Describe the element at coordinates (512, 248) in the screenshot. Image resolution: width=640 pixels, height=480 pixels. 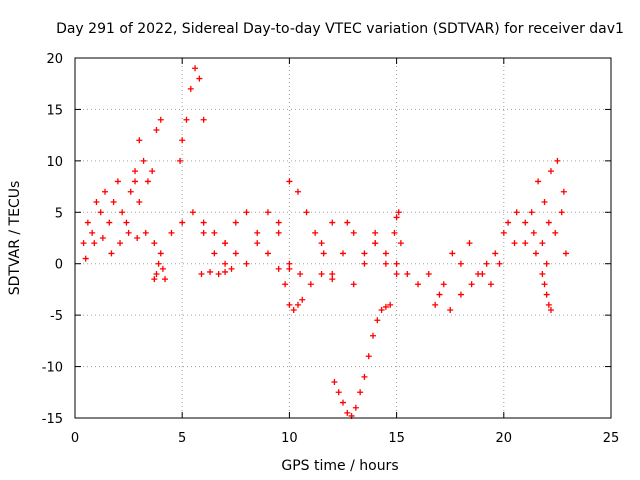
I see `series-track-19-21h` at that location.